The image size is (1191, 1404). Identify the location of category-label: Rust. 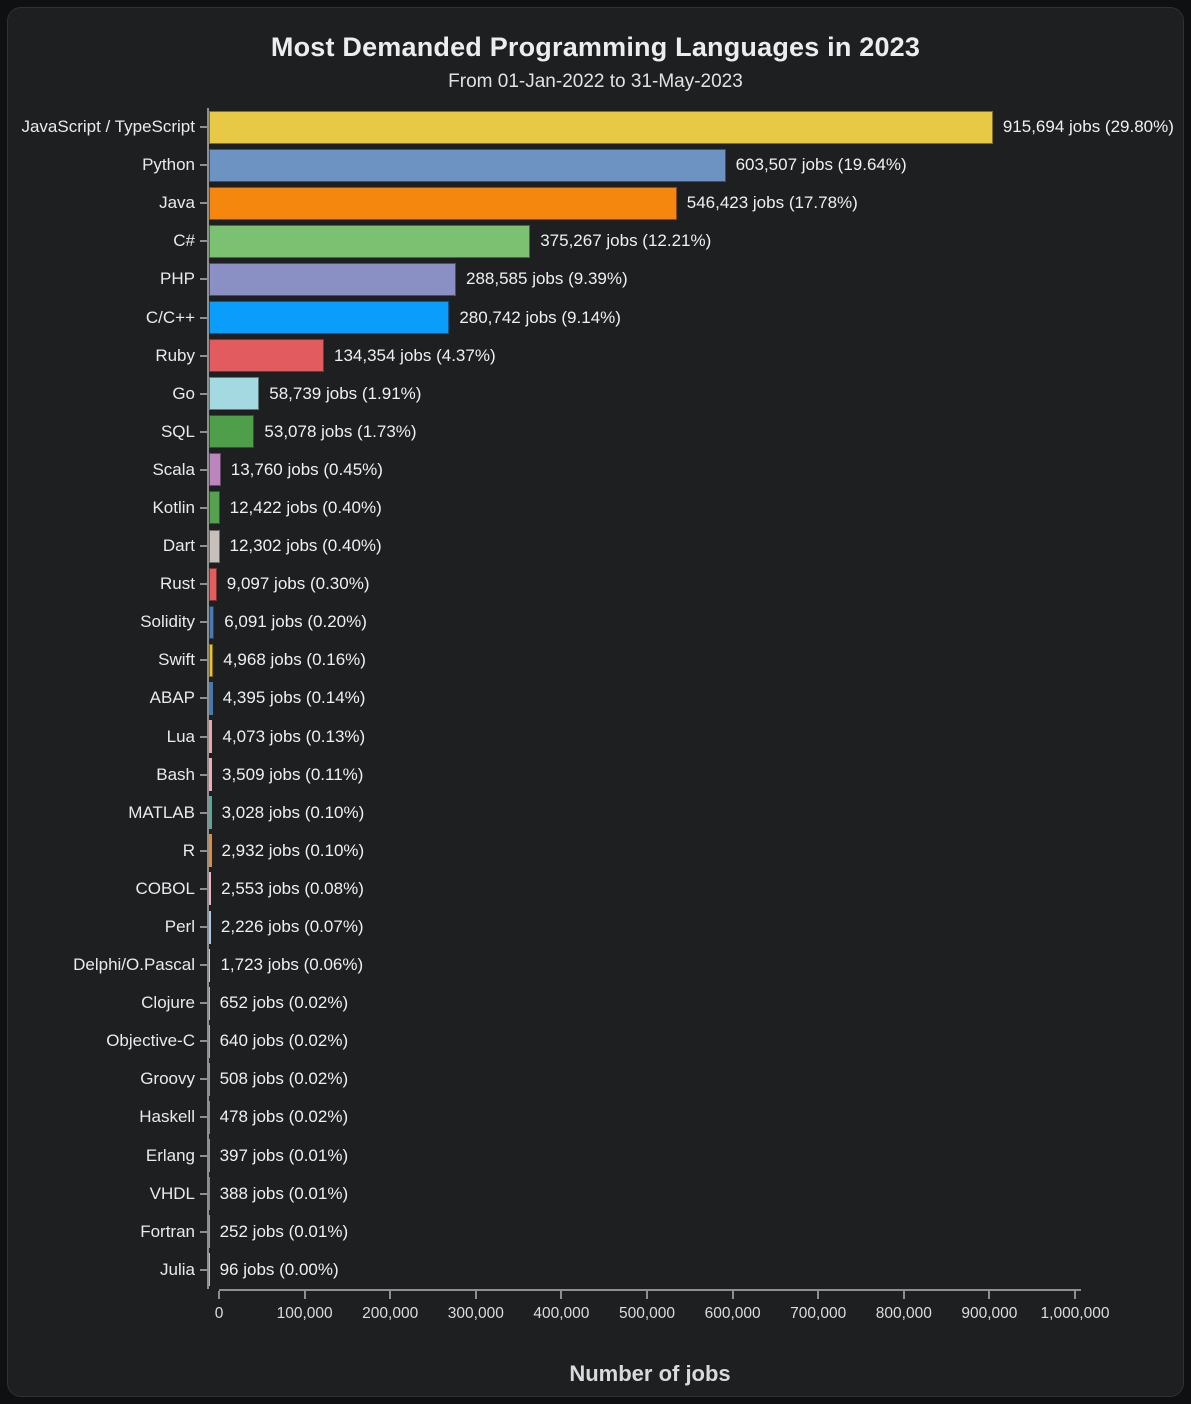
(177, 584).